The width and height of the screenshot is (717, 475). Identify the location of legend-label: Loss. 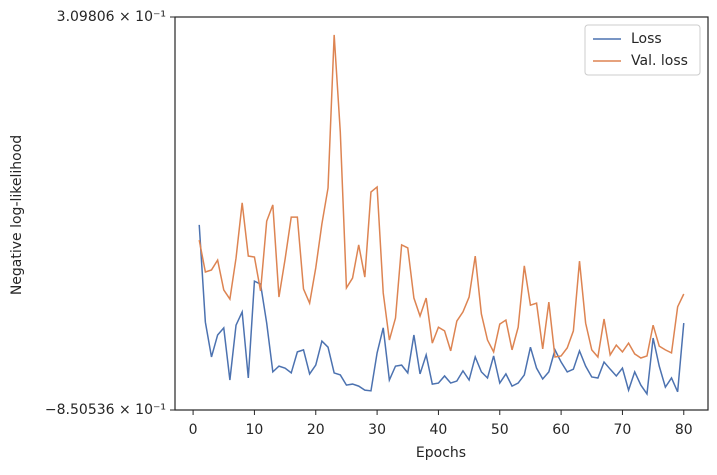
(646, 39).